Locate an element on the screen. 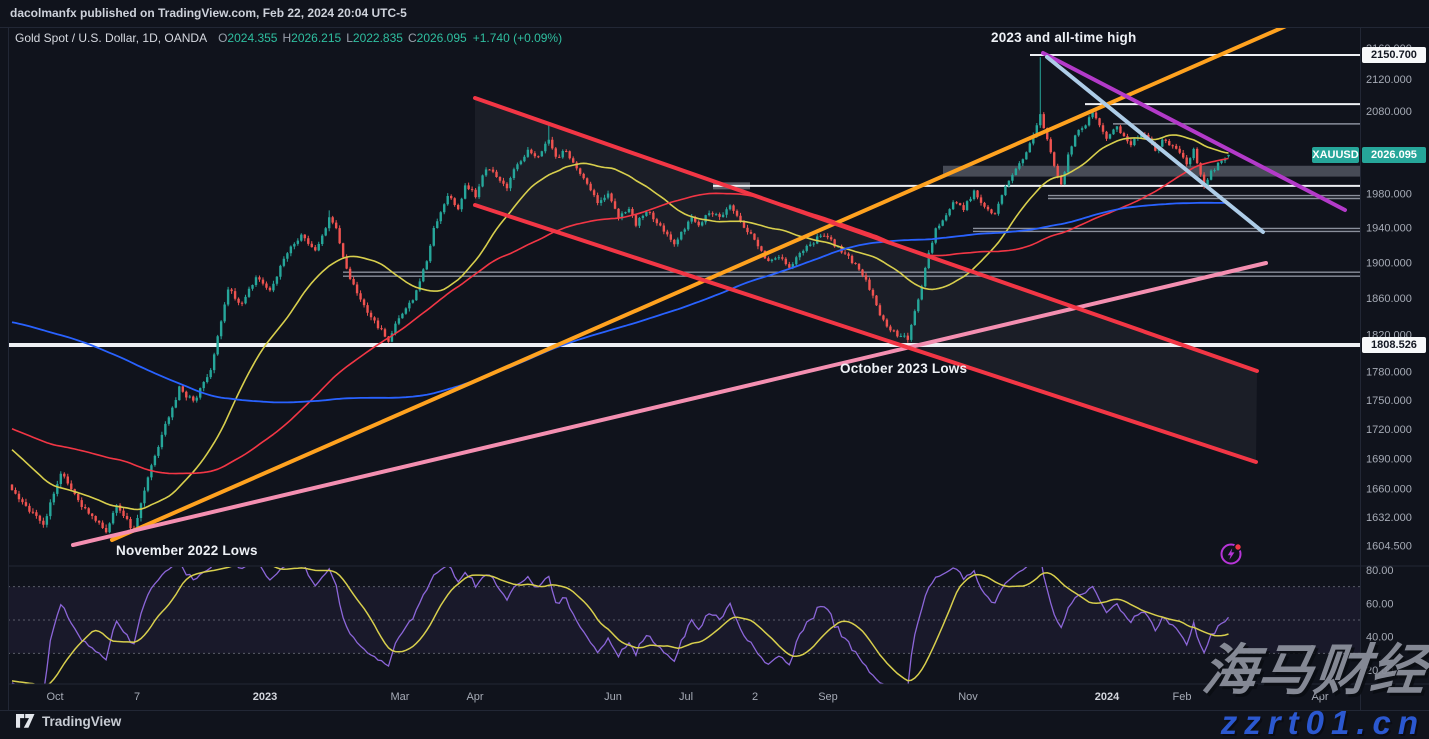 This screenshot has width=1429, height=739. rsi-axis-tick: 20.00 is located at coordinates (1380, 671).